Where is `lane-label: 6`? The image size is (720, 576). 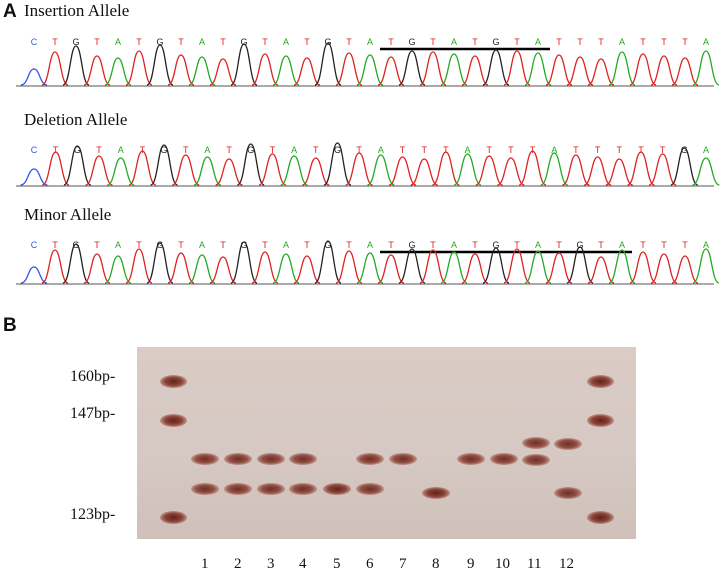 lane-label: 6 is located at coordinates (370, 564).